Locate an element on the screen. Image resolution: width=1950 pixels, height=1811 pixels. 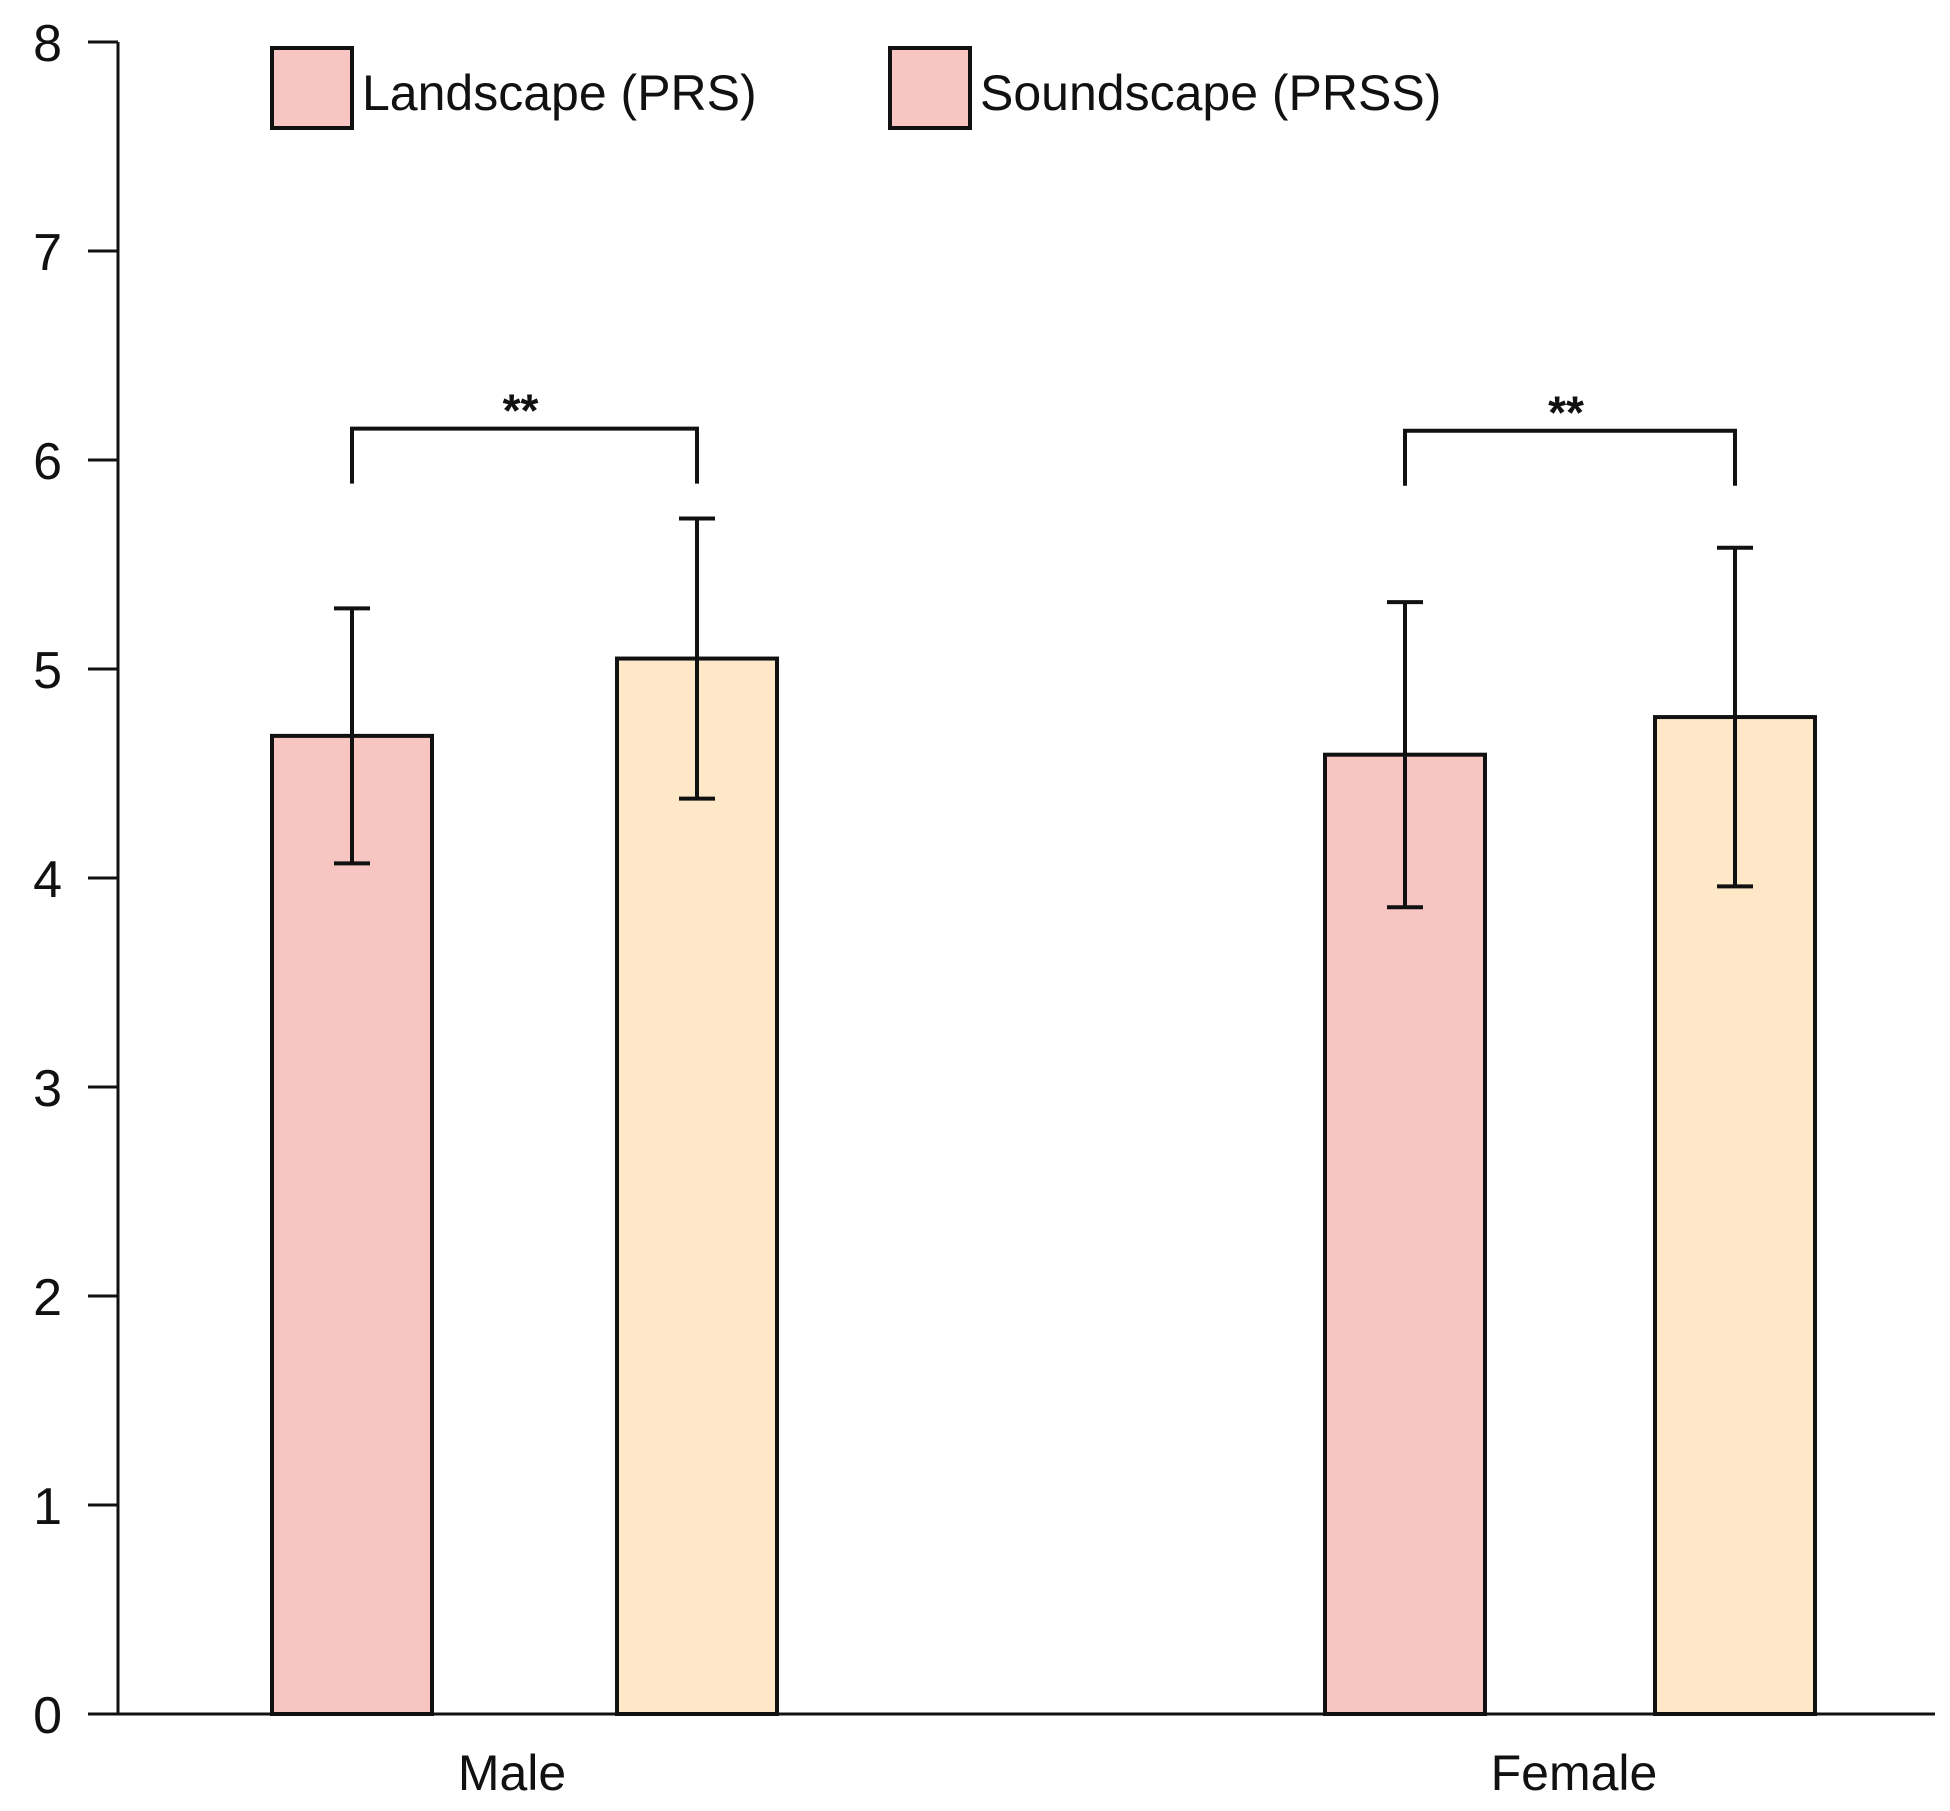
y-tick-label: 8 is located at coordinates (47, 44).